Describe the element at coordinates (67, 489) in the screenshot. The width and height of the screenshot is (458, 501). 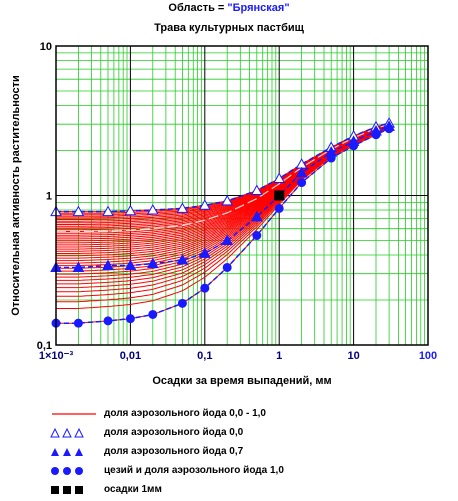
I see `black-squares-icon` at that location.